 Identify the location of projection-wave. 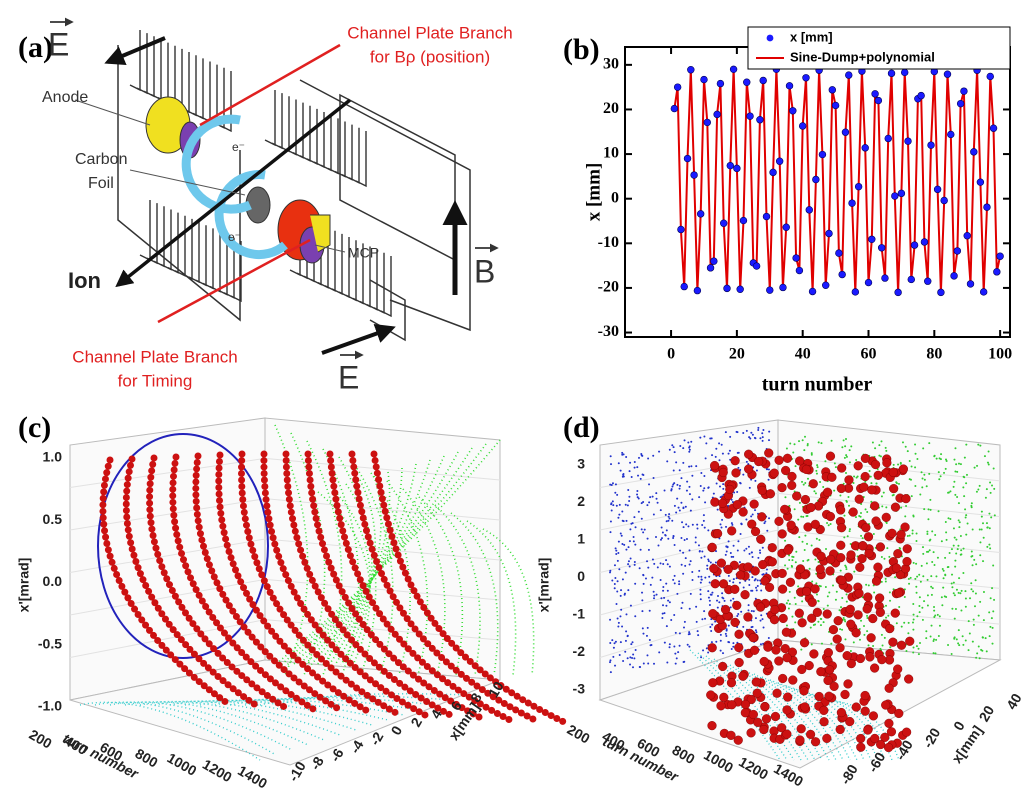
(387, 552).